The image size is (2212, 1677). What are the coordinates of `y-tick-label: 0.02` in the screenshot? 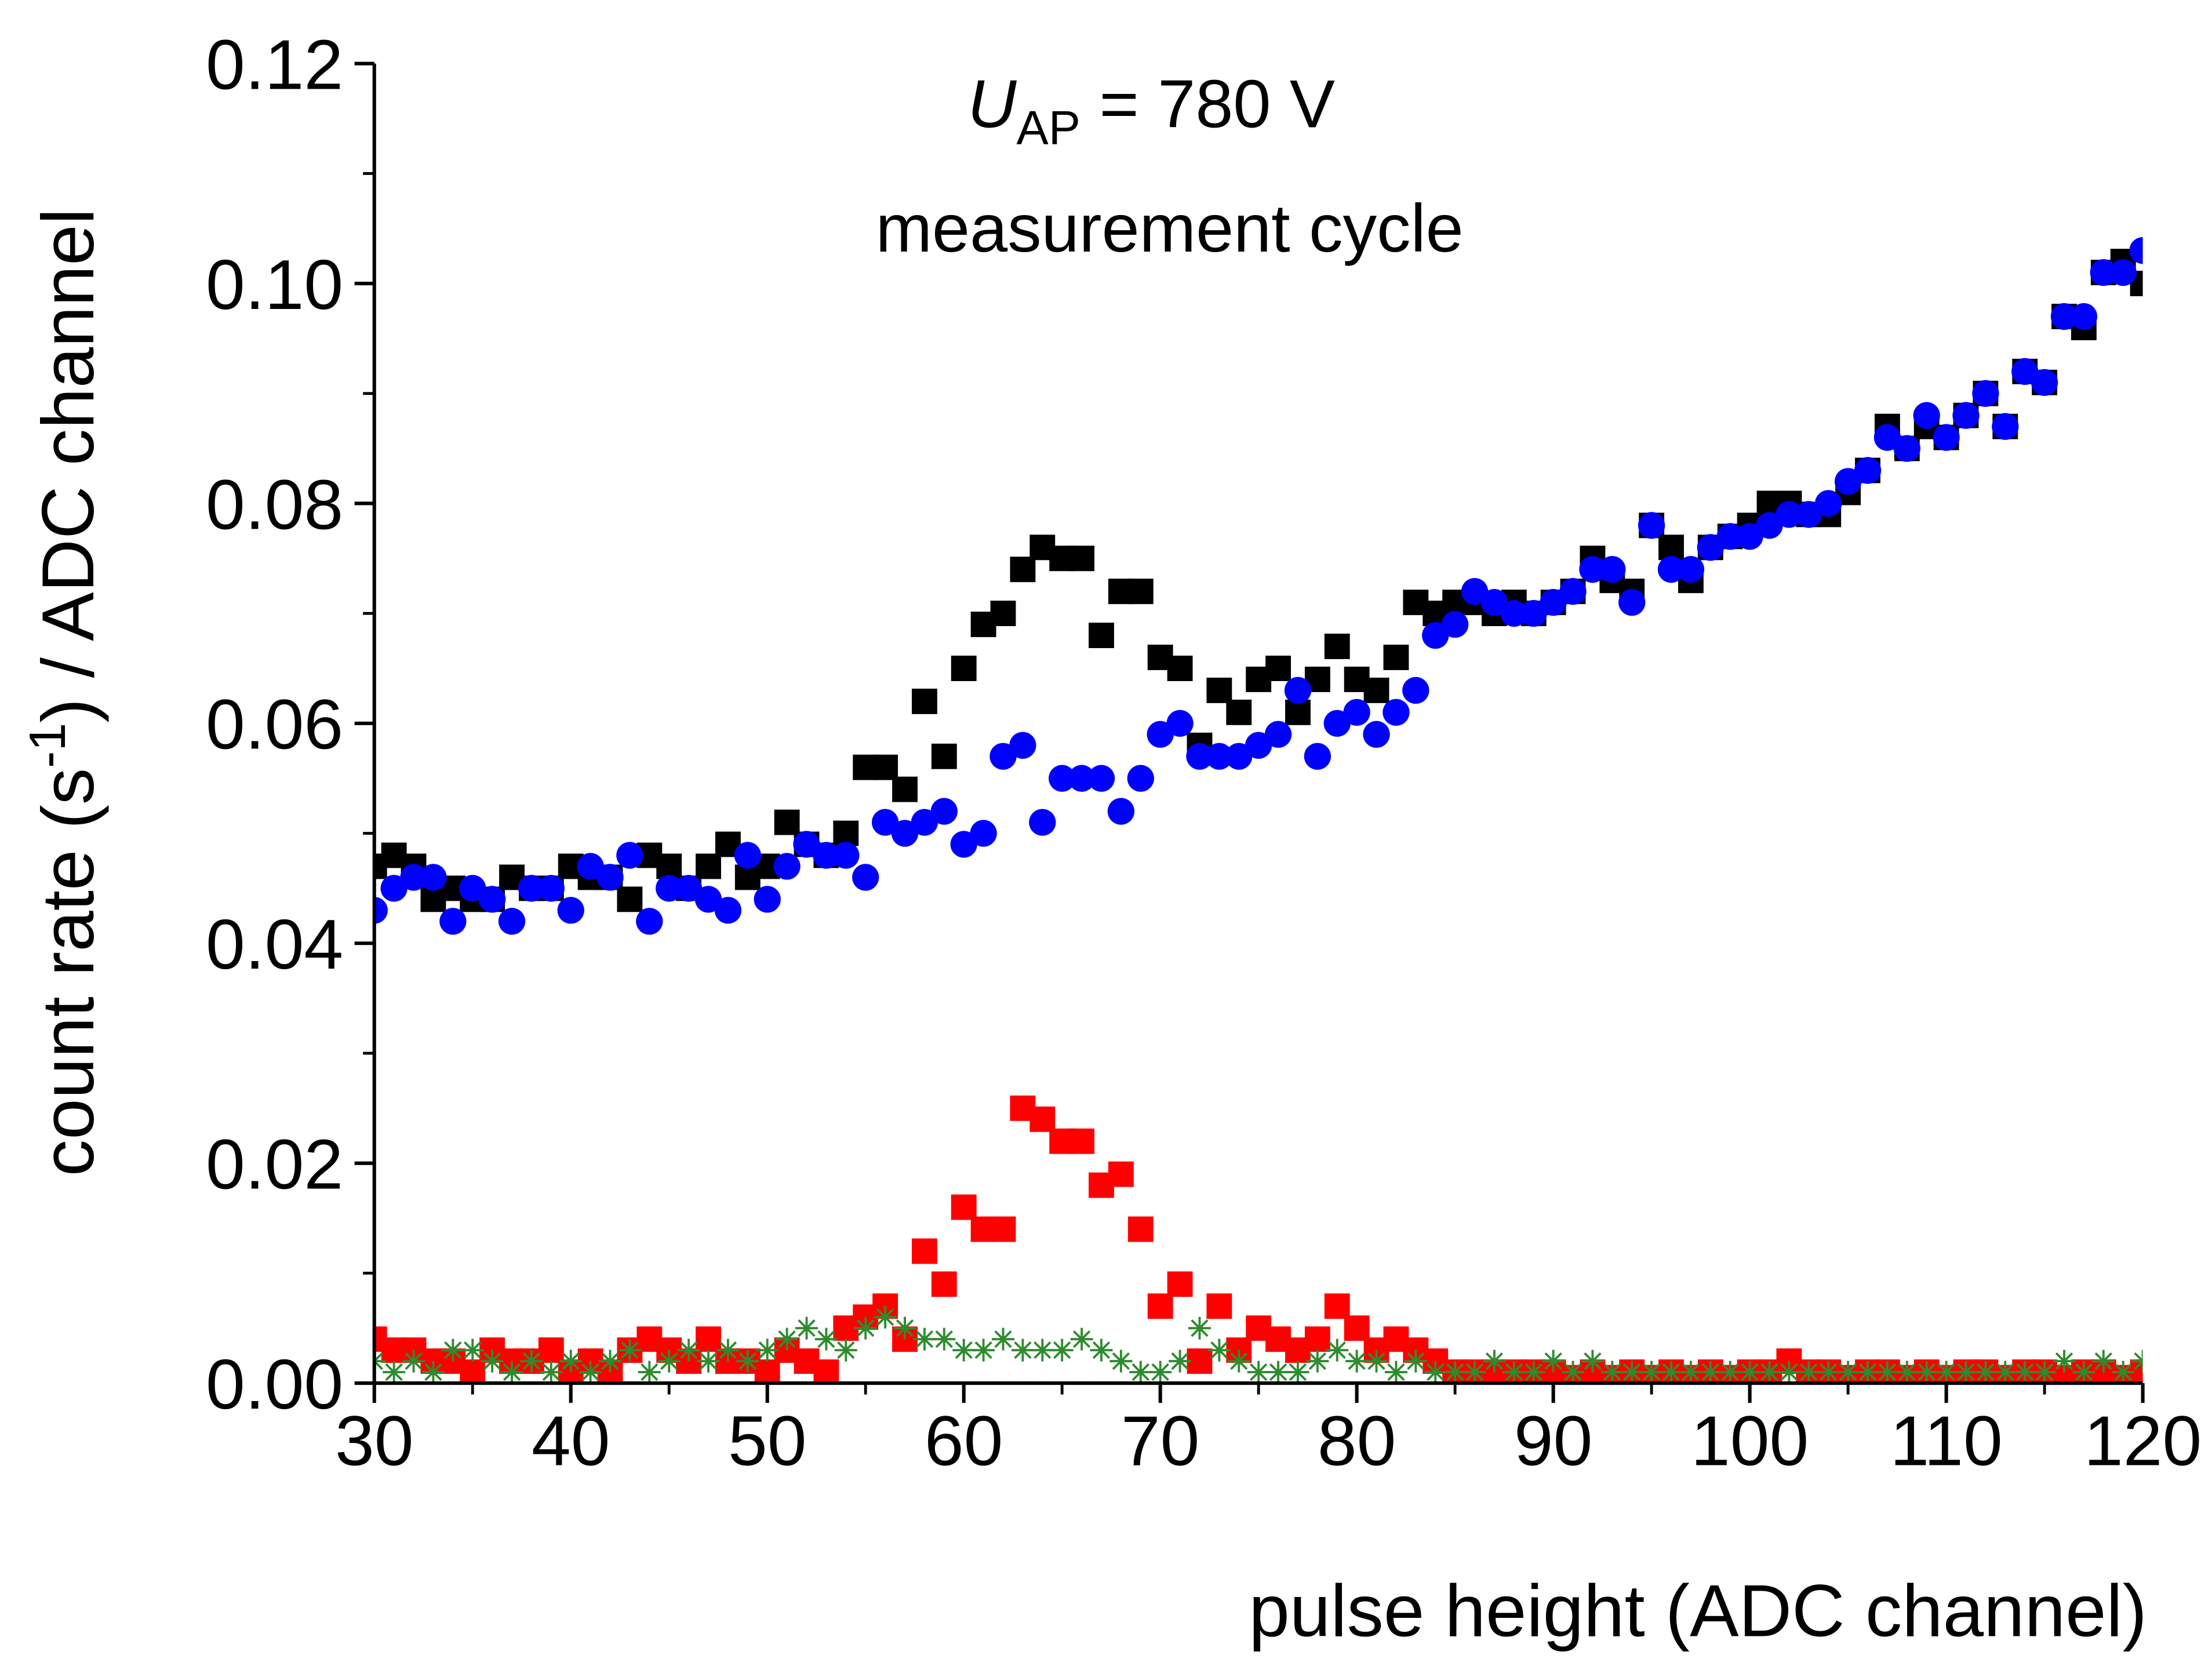 It's located at (274, 1164).